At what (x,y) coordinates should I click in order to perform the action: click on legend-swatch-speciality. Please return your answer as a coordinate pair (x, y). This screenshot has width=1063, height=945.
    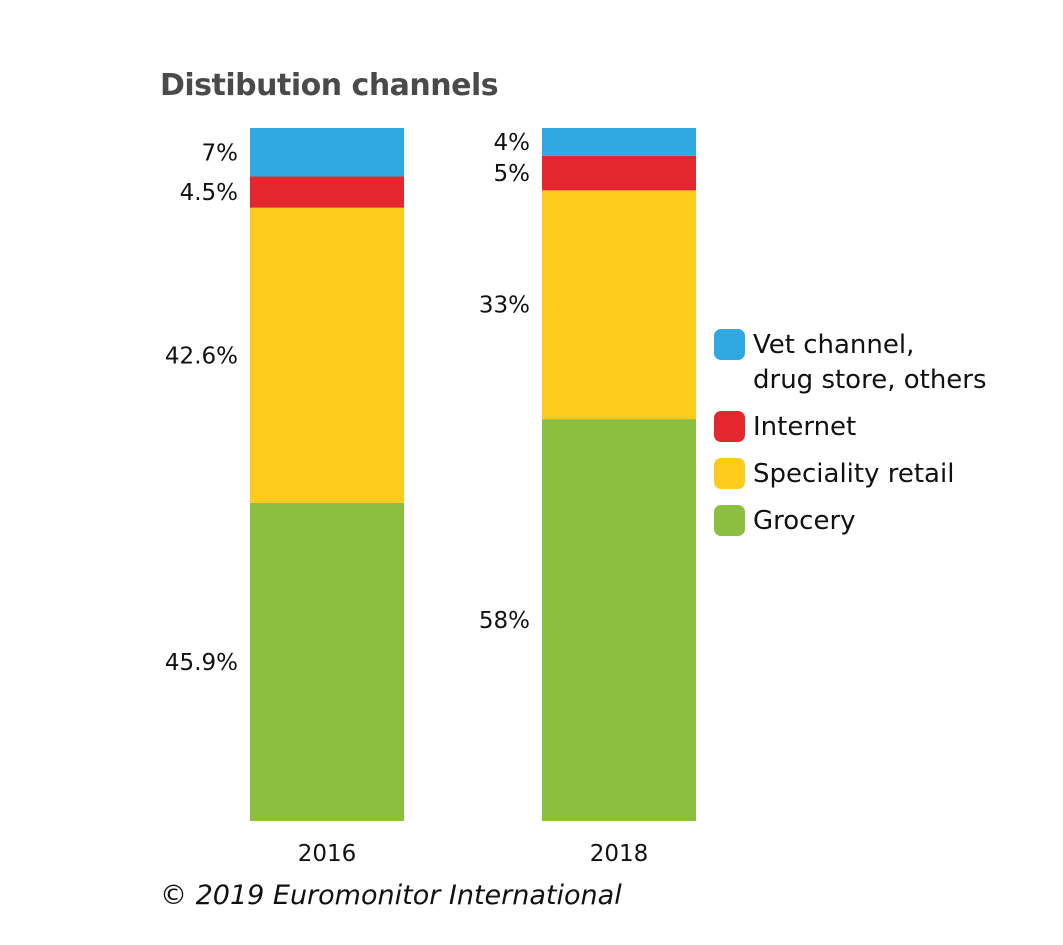
    Looking at the image, I should click on (729, 473).